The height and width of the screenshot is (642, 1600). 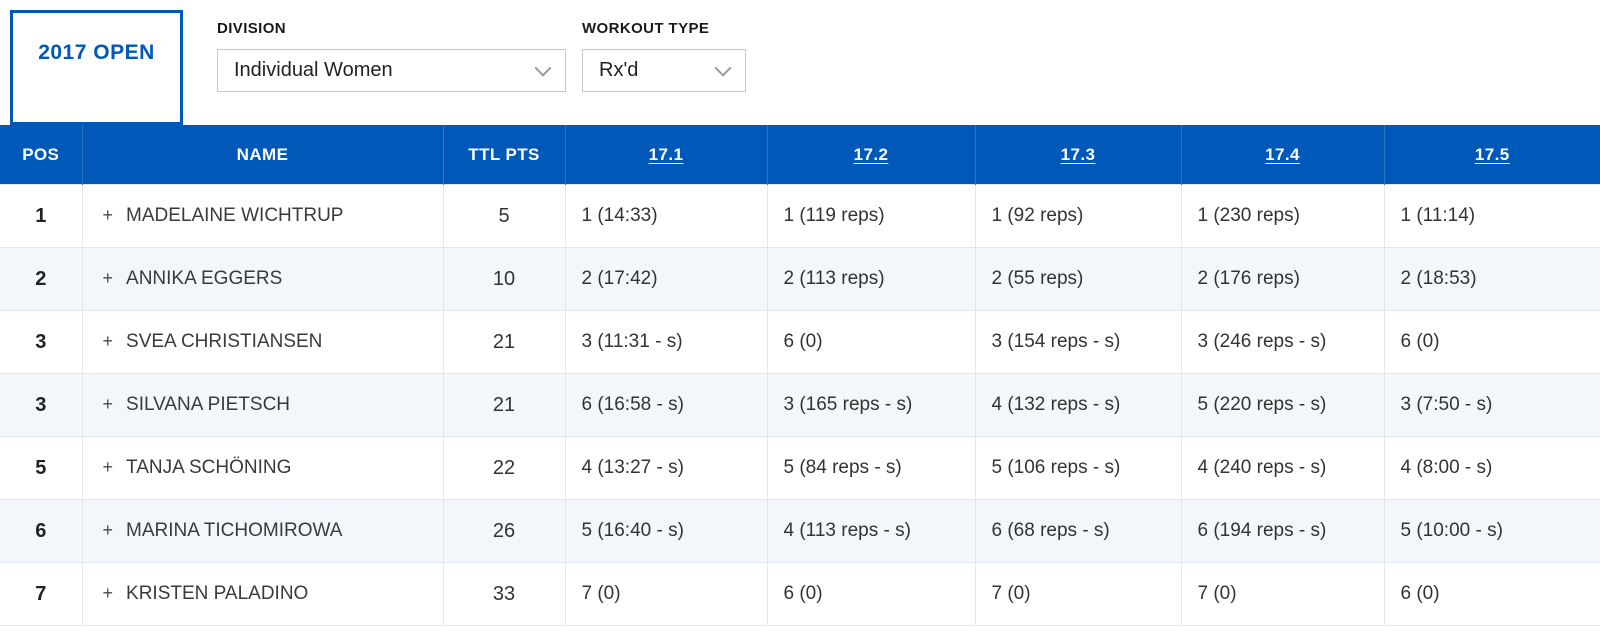 I want to click on athlete-name-cell: + MARINA TICHOMIROWA, so click(x=262, y=531).